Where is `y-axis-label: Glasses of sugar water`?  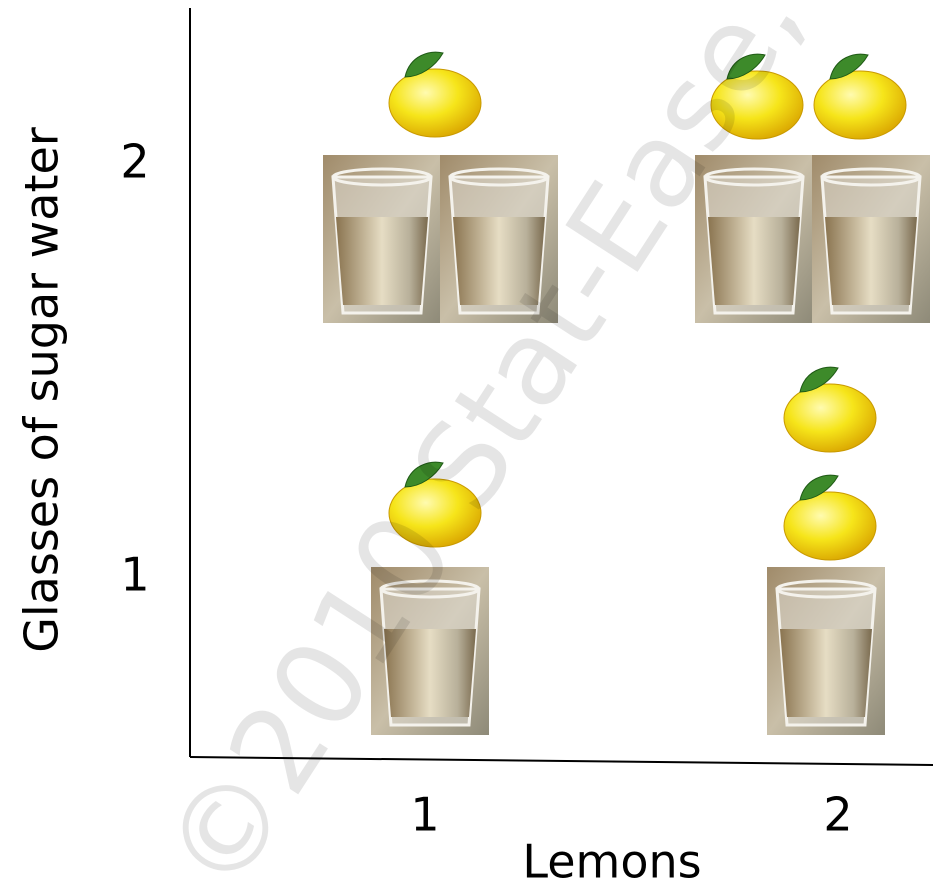
y-axis-label: Glasses of sugar water is located at coordinates (42, 390).